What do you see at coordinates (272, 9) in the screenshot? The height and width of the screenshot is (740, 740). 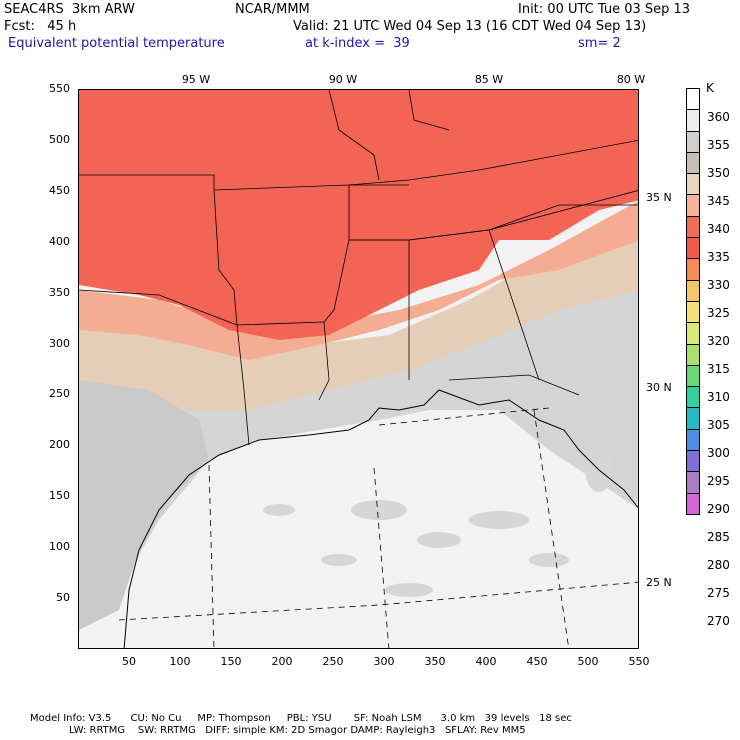 I see `institution-label: NCAR/MMM` at bounding box center [272, 9].